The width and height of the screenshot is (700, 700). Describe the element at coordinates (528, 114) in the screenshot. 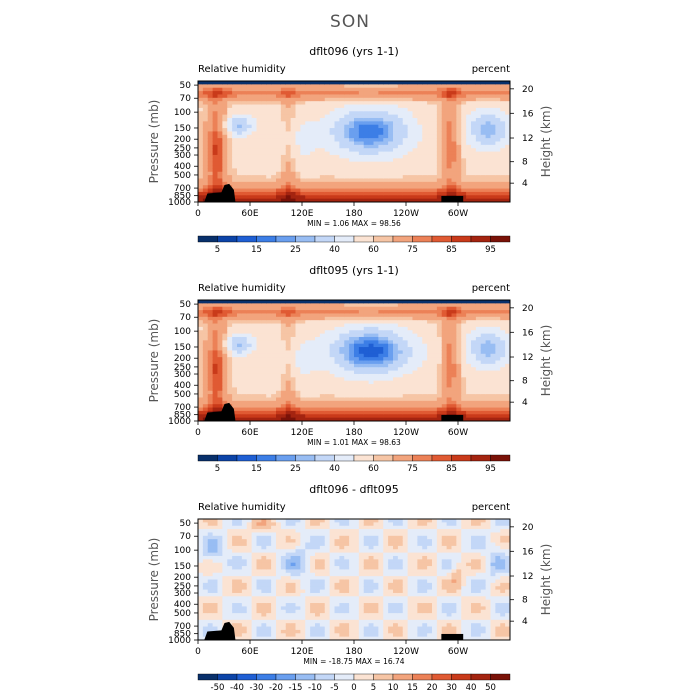

I see `y-right-tick-label: 16` at that location.